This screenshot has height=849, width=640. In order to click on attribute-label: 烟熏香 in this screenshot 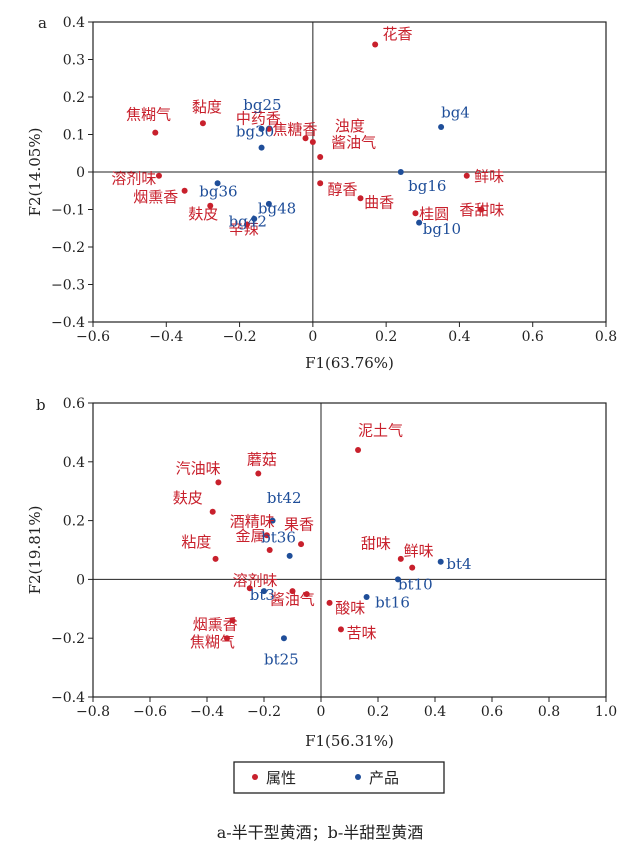, I will do `click(155, 197)`.